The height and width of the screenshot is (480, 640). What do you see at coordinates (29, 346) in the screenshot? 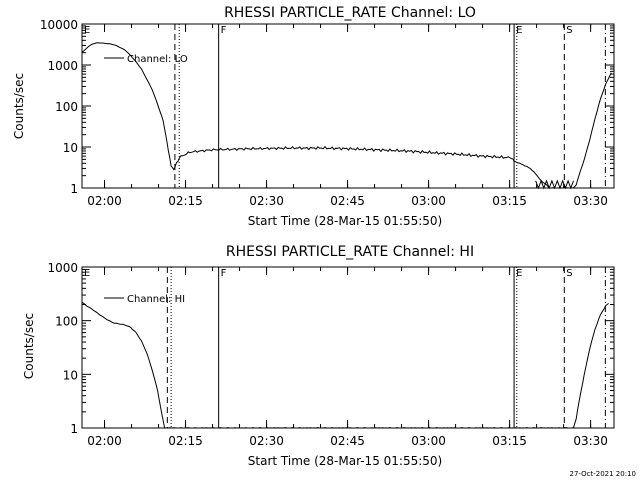
I see `y-axis-label-hi: Counts/sec` at bounding box center [29, 346].